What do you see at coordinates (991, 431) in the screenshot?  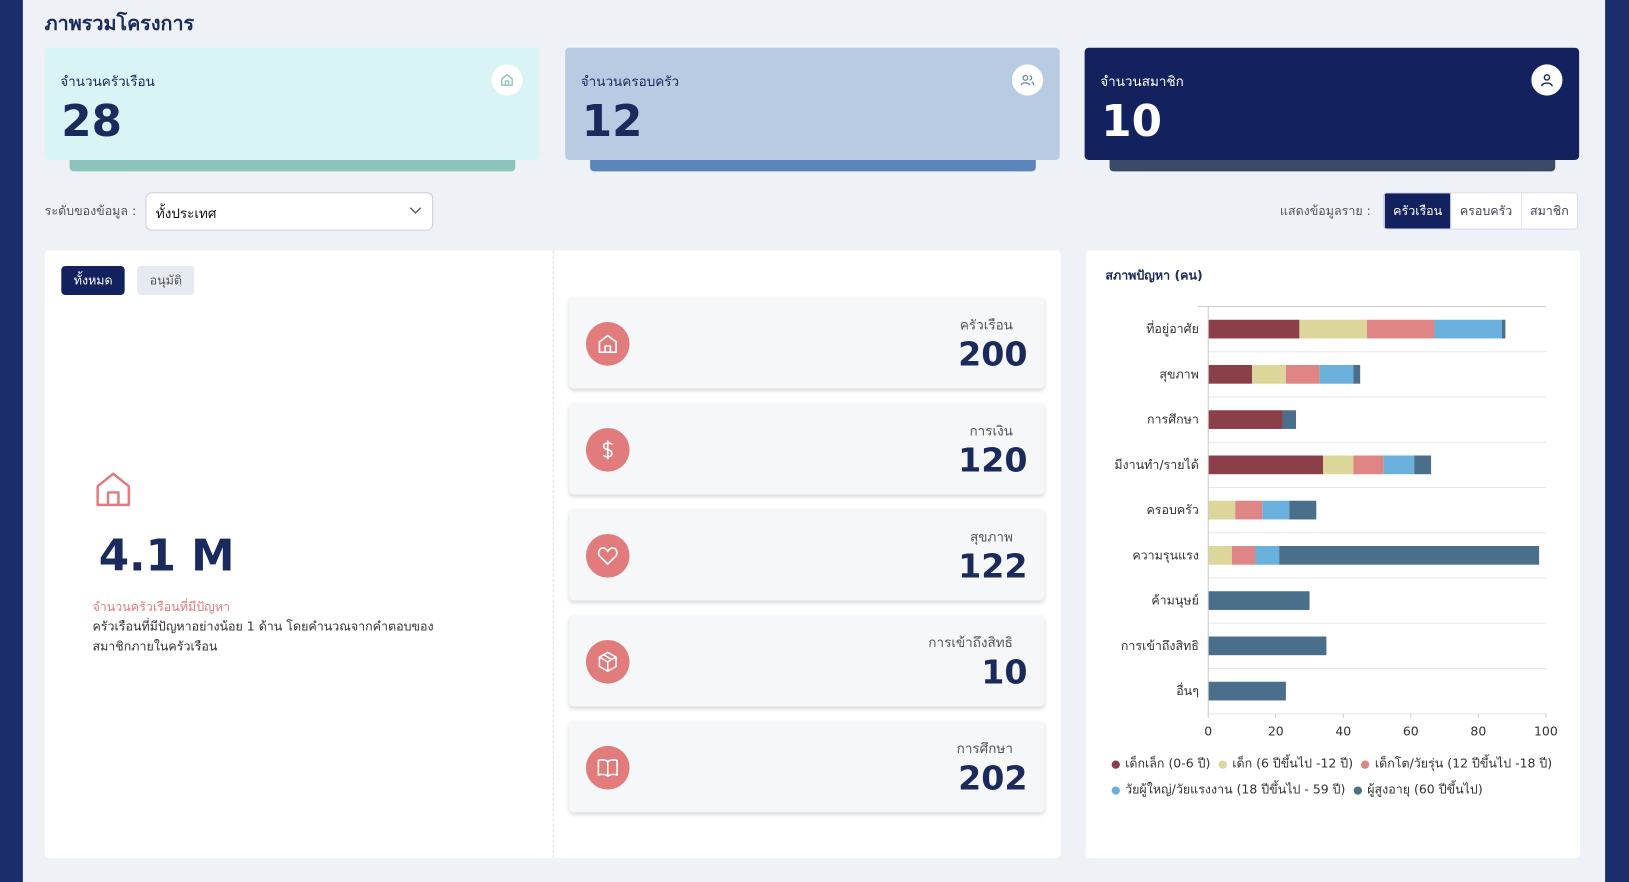 I see `stat-label: การเงิน` at bounding box center [991, 431].